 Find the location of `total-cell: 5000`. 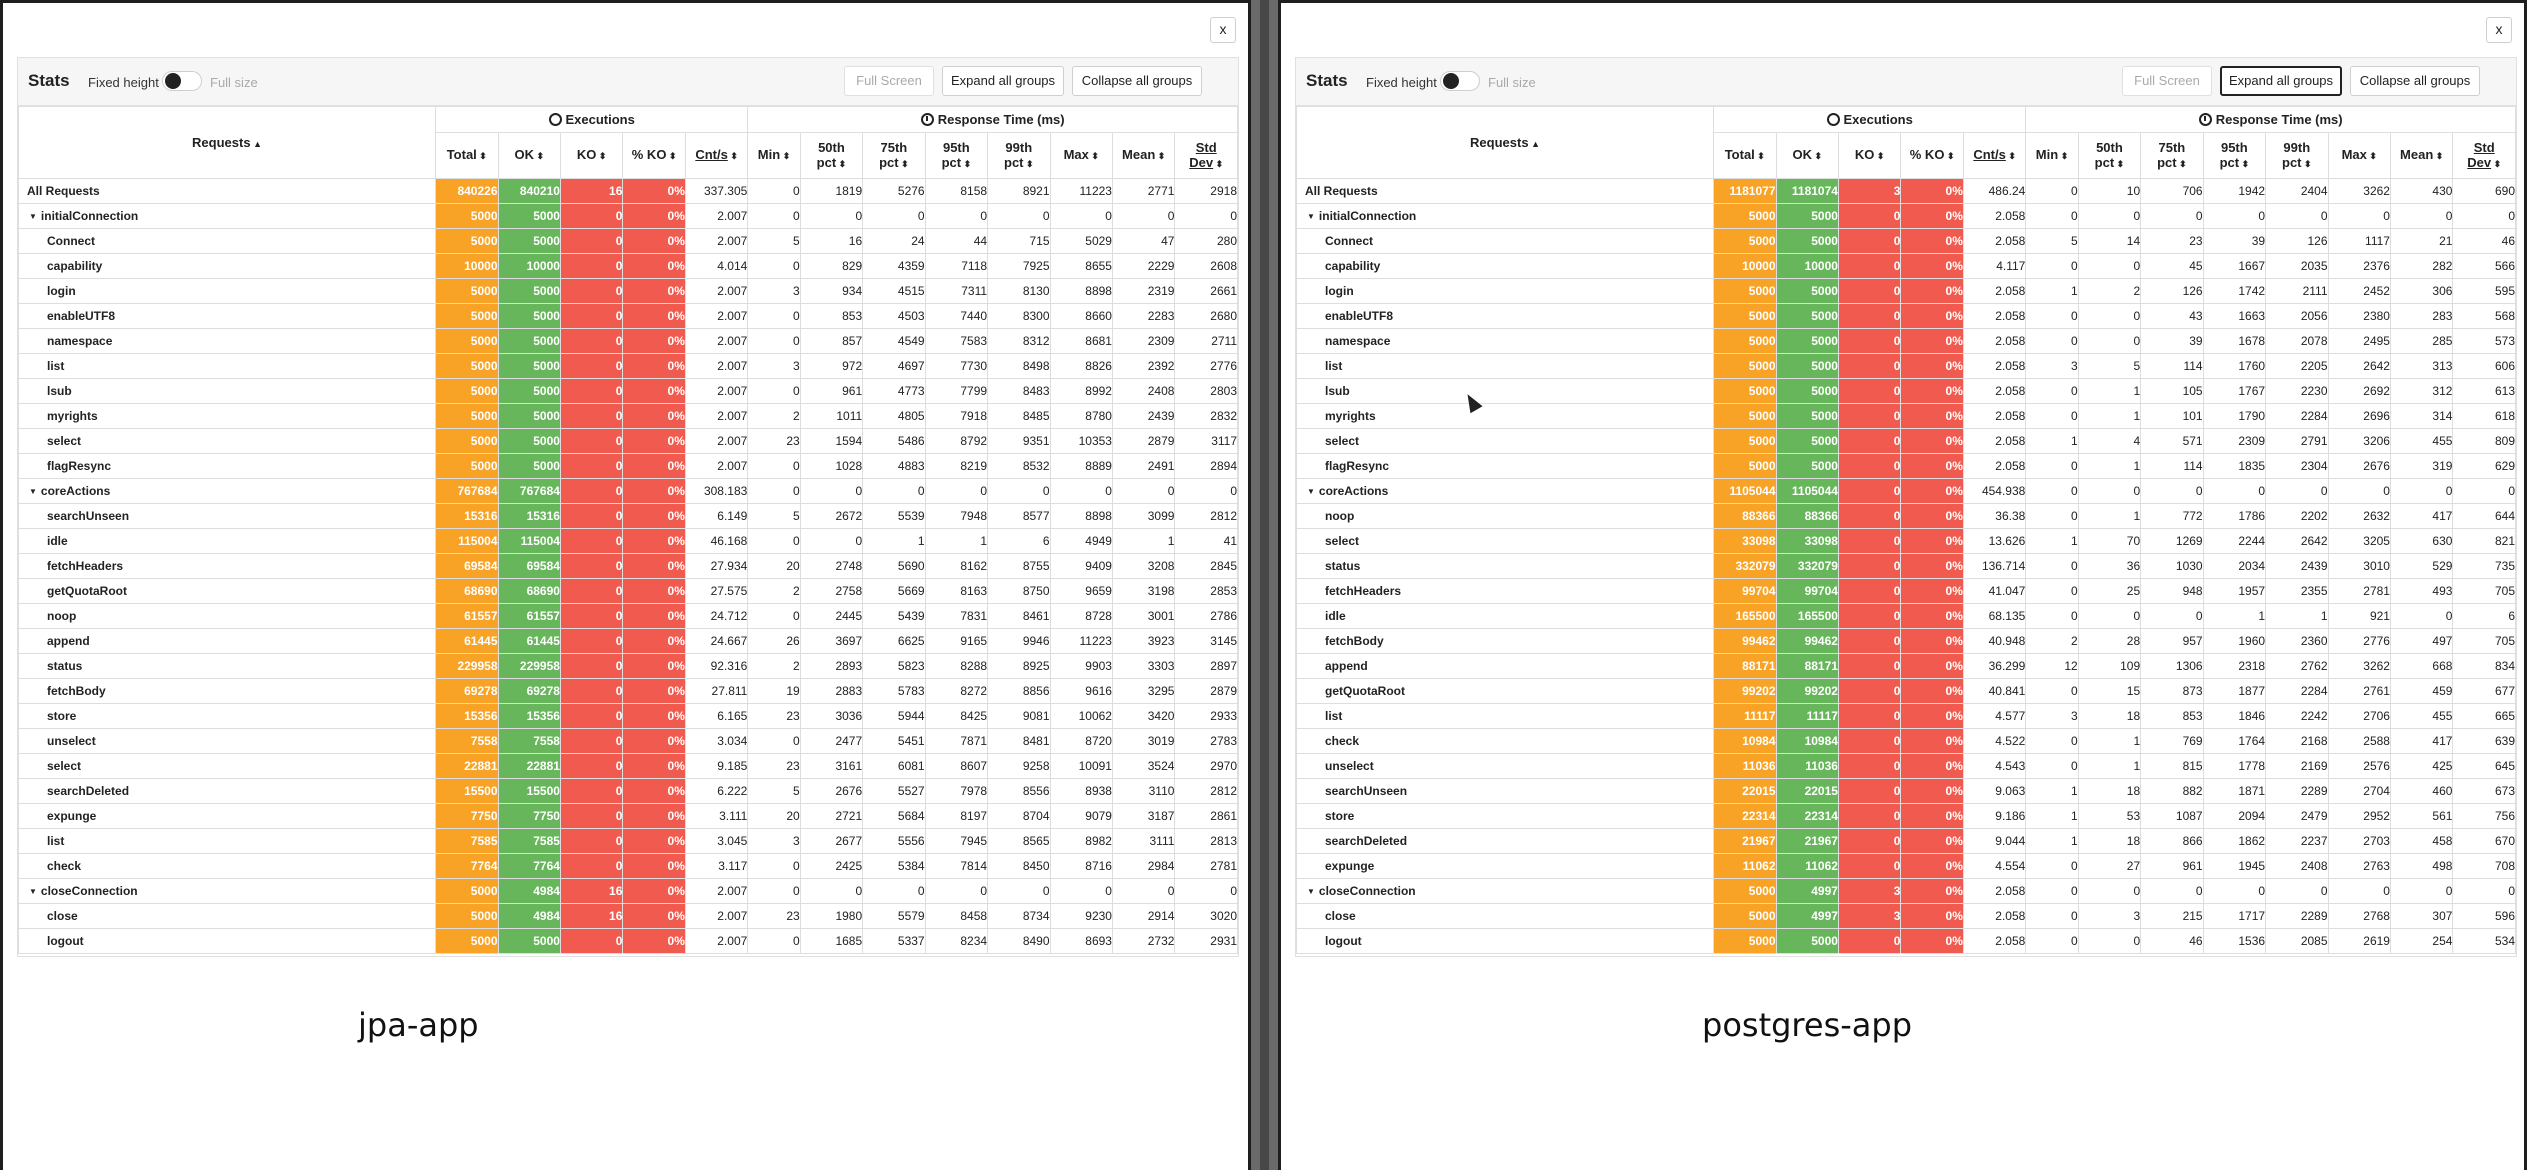

total-cell: 5000 is located at coordinates (1745, 216).